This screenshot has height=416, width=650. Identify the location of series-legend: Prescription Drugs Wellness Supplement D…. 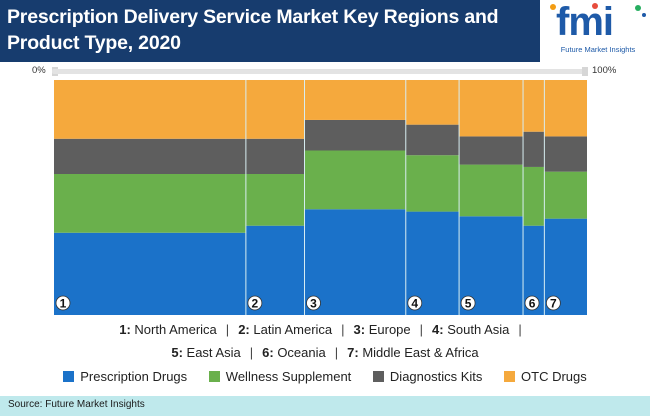
(325, 377).